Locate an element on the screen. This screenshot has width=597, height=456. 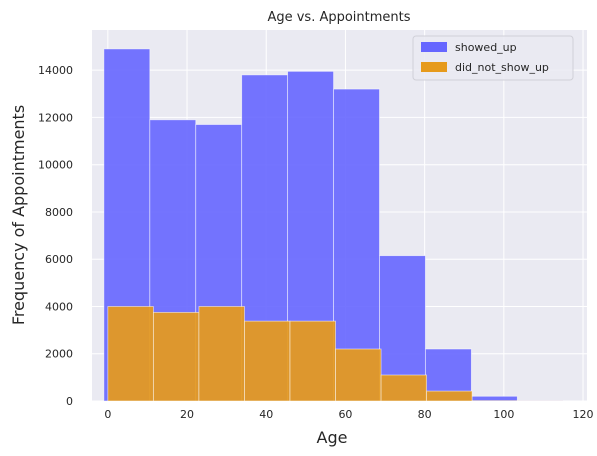
x-axis-title: Age is located at coordinates (332, 437).